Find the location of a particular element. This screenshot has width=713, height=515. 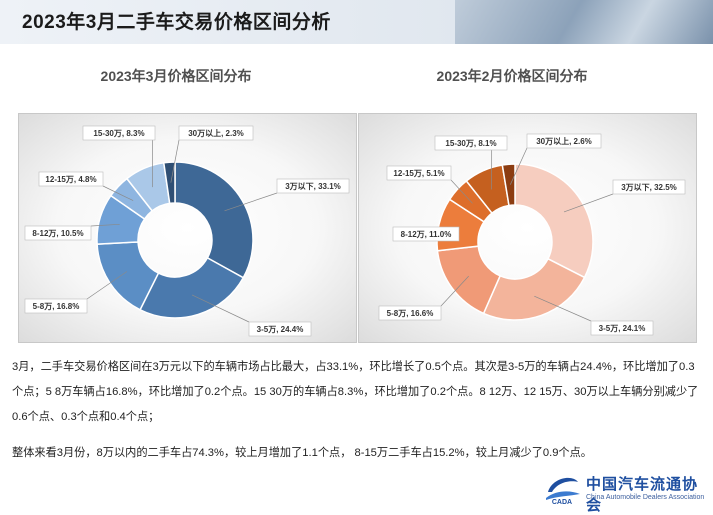

data-label-15-30万: 15-30万, 8.1% is located at coordinates (471, 143).